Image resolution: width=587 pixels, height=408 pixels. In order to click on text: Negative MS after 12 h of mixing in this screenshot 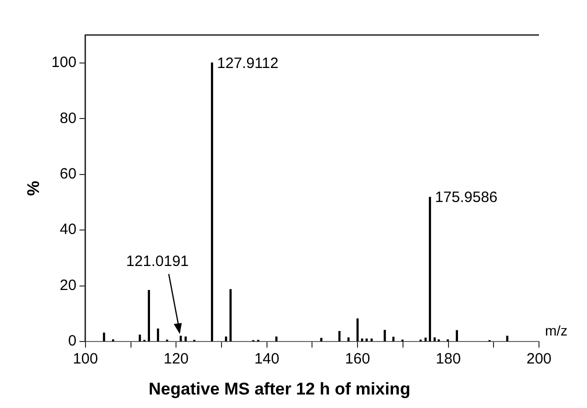, I will do `click(279, 388)`.